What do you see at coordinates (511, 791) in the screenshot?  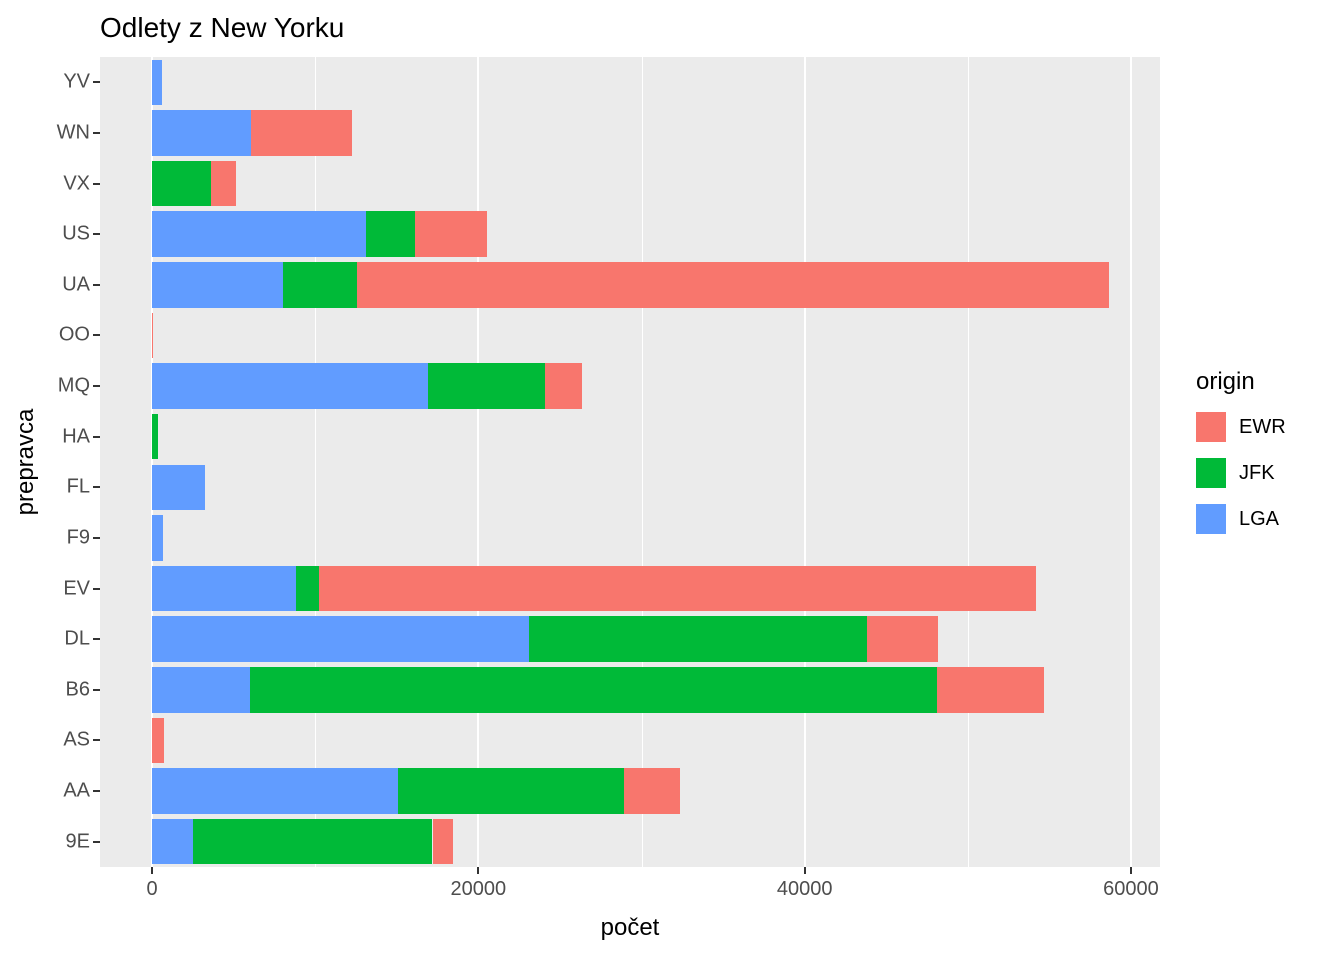 I see `bar-AA-JFK` at bounding box center [511, 791].